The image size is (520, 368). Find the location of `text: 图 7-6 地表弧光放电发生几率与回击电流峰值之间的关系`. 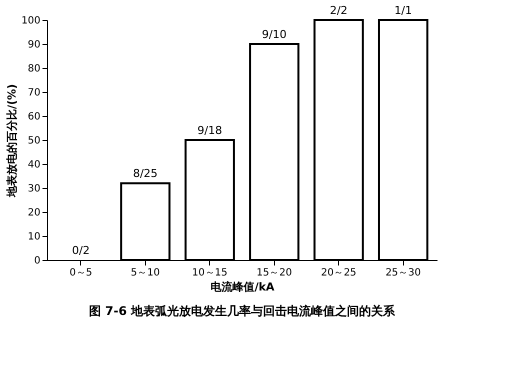

text: 图 7-6 地表弧光放电发生几率与回击电流峰值之间的关系 is located at coordinates (242, 311).